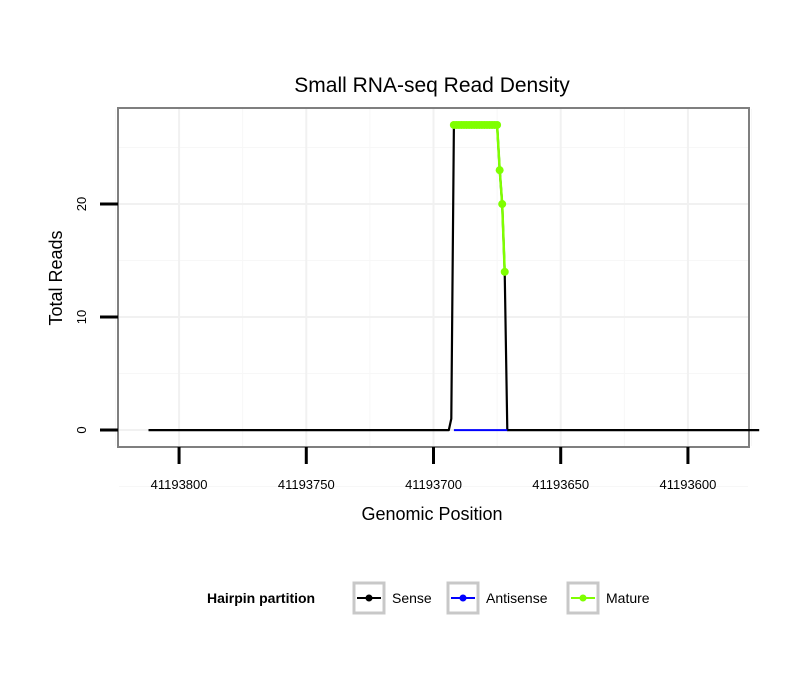  Describe the element at coordinates (81, 204) in the screenshot. I see `y-tick-label: 20` at that location.